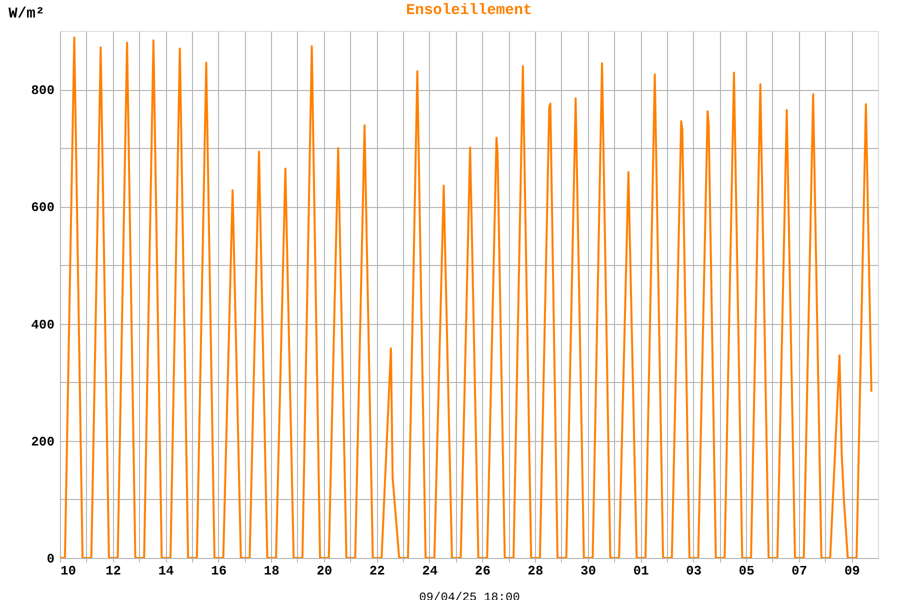 The height and width of the screenshot is (600, 900). Describe the element at coordinates (430, 571) in the screenshot. I see `x-tick-label: 24` at that location.